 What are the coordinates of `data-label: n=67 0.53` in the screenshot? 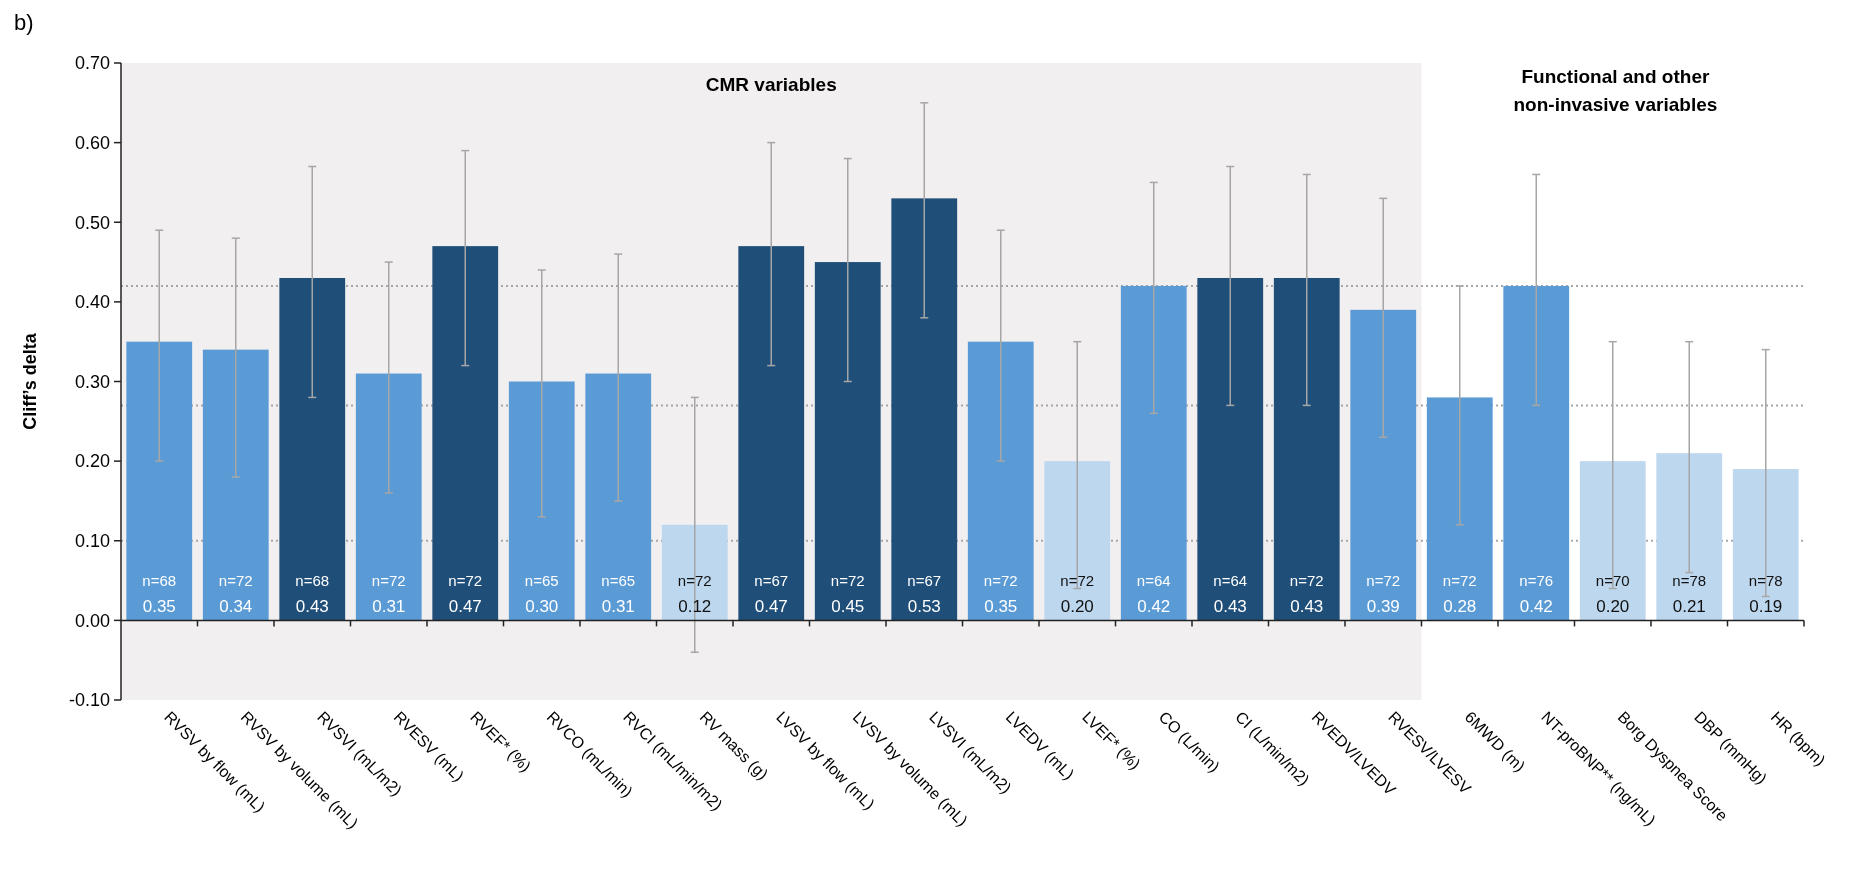 It's located at (924, 594).